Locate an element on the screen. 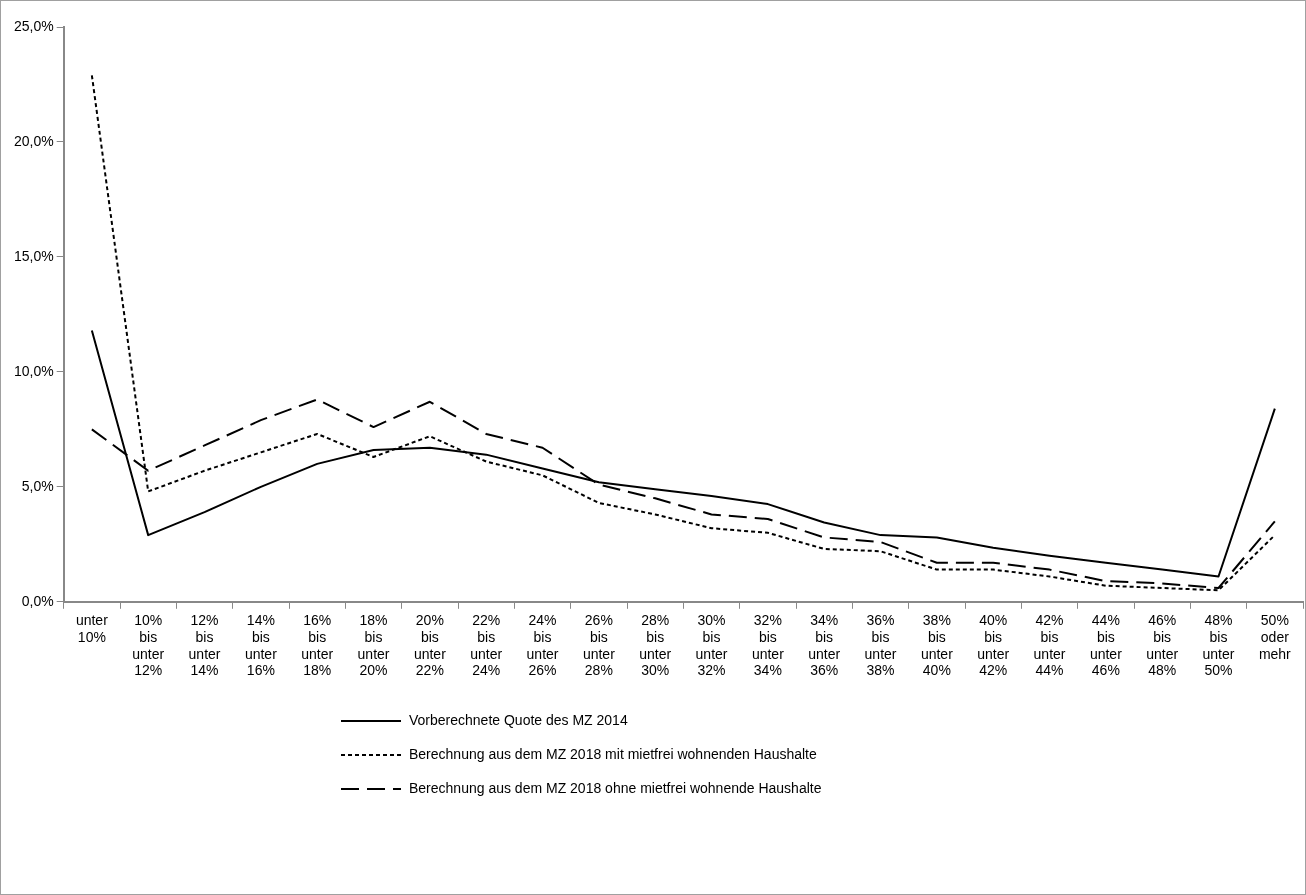  x-tick-label: 24% bis unter 26% is located at coordinates (542, 645).